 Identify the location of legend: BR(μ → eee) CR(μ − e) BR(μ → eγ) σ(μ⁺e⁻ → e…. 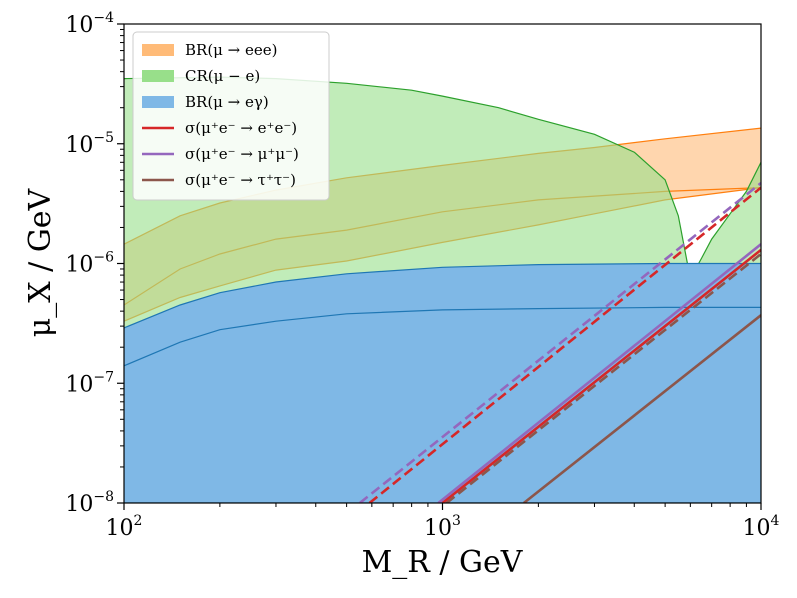
(231, 116).